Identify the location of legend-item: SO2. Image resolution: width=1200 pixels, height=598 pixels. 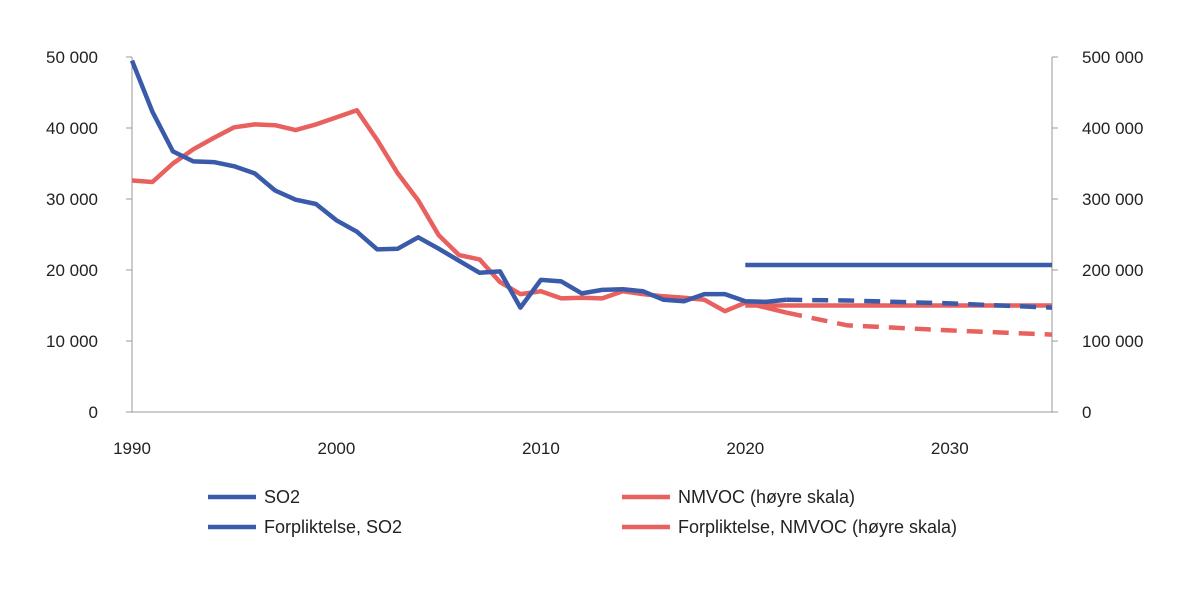
(254, 497).